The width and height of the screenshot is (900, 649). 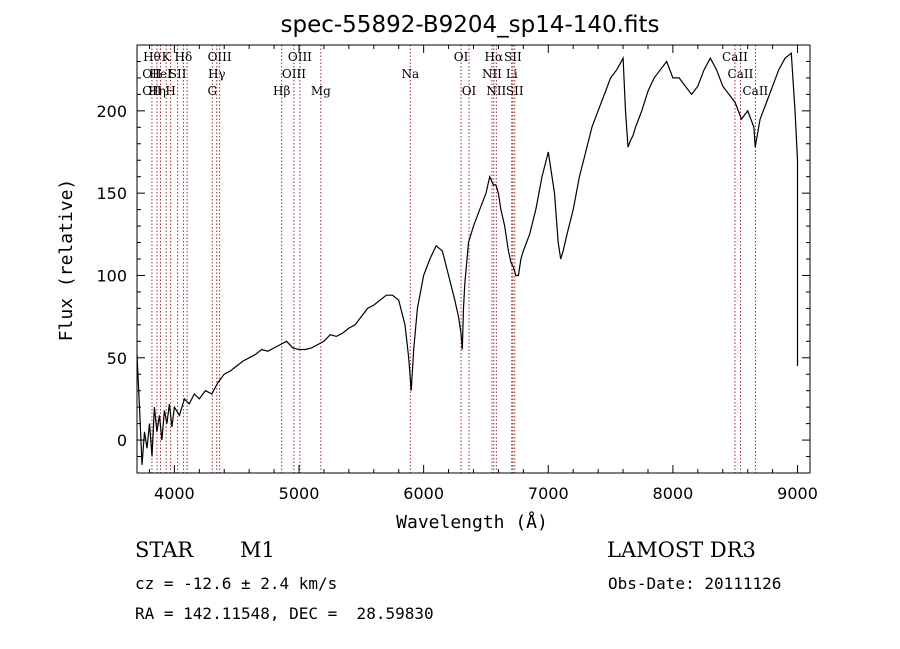 What do you see at coordinates (257, 550) in the screenshot?
I see `object-subclass: M1` at bounding box center [257, 550].